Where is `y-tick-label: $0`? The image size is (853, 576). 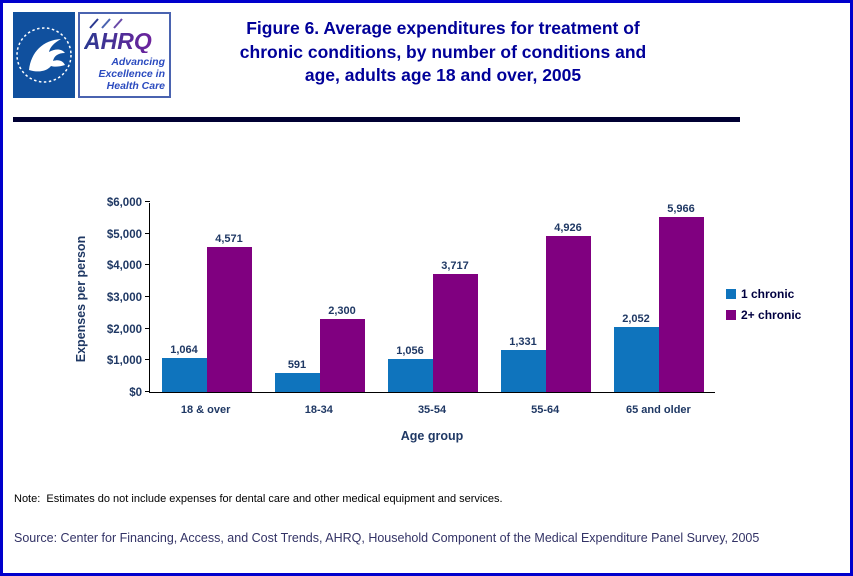
y-tick-label: $0 is located at coordinates (135, 393).